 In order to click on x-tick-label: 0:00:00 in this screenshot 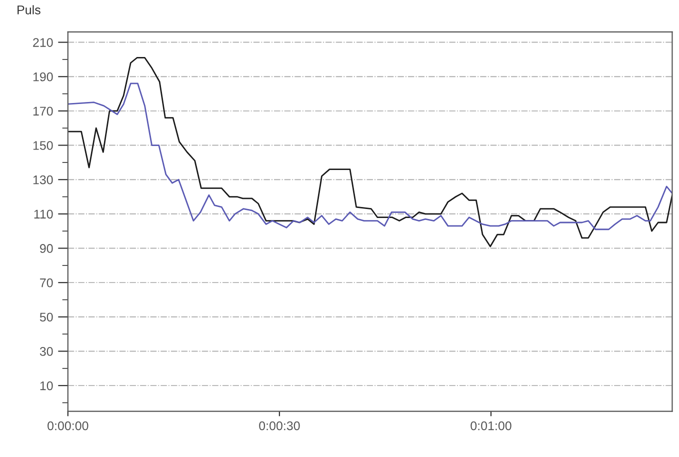, I will do `click(68, 425)`.